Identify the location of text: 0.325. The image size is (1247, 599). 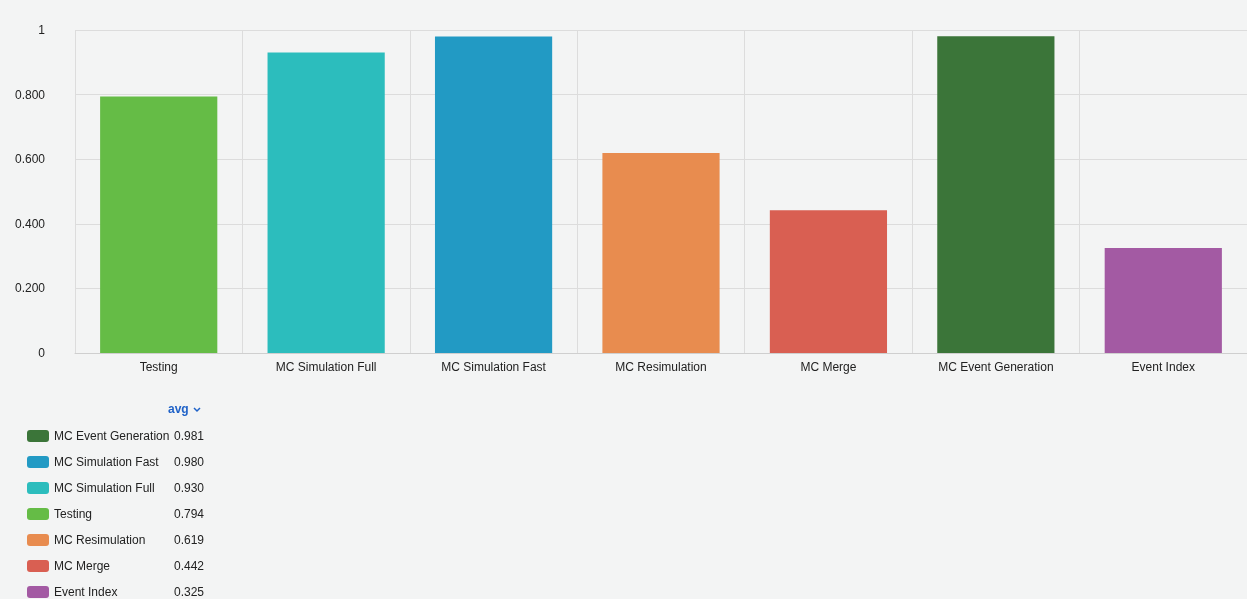
(189, 592).